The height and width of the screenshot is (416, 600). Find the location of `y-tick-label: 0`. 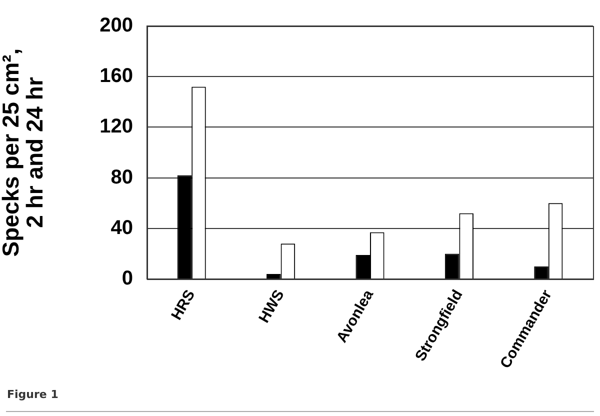

y-tick-label: 0 is located at coordinates (127, 279).